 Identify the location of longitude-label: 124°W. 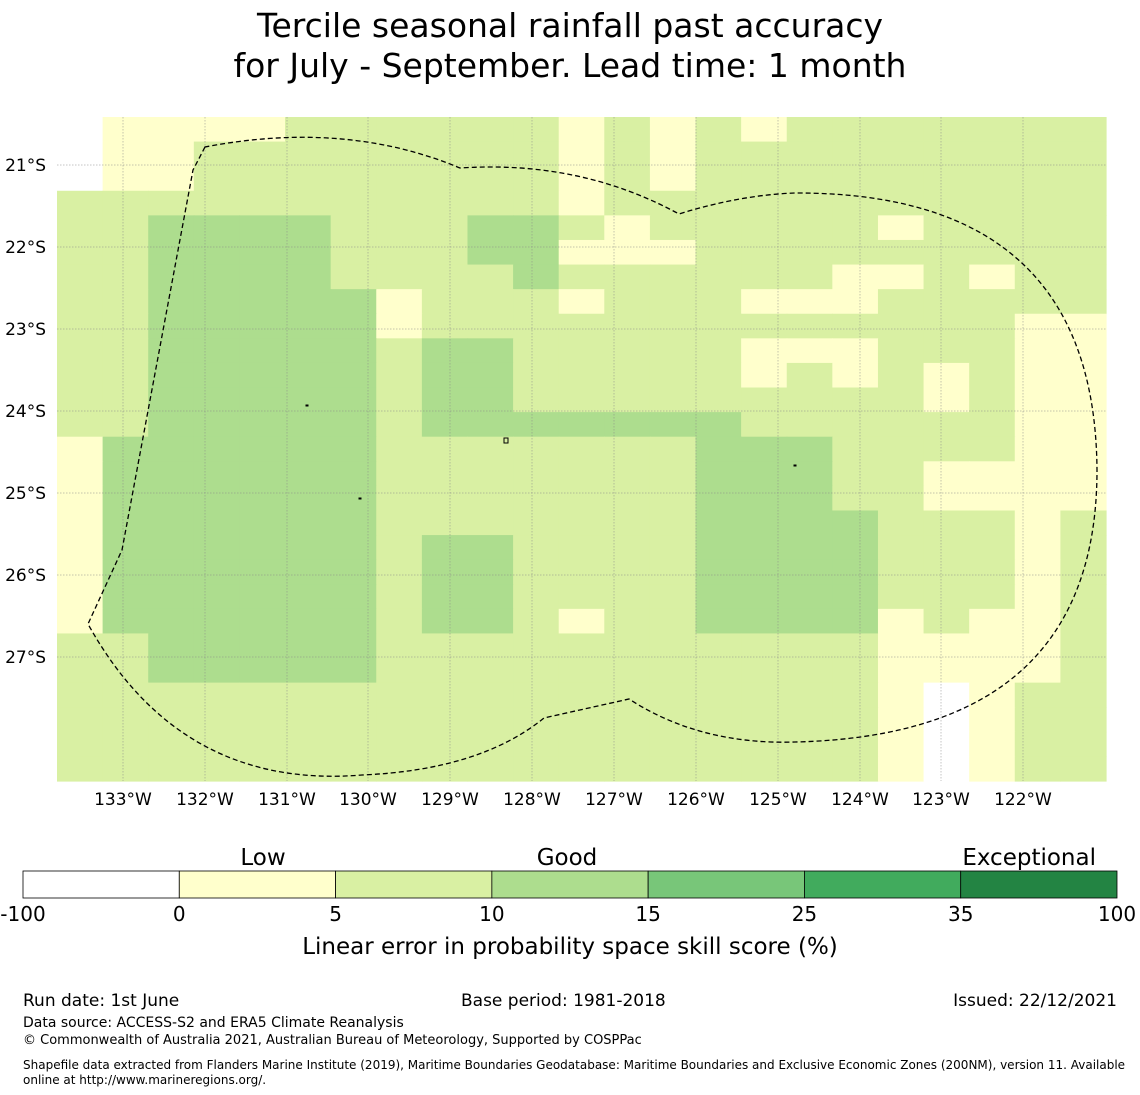
(860, 800).